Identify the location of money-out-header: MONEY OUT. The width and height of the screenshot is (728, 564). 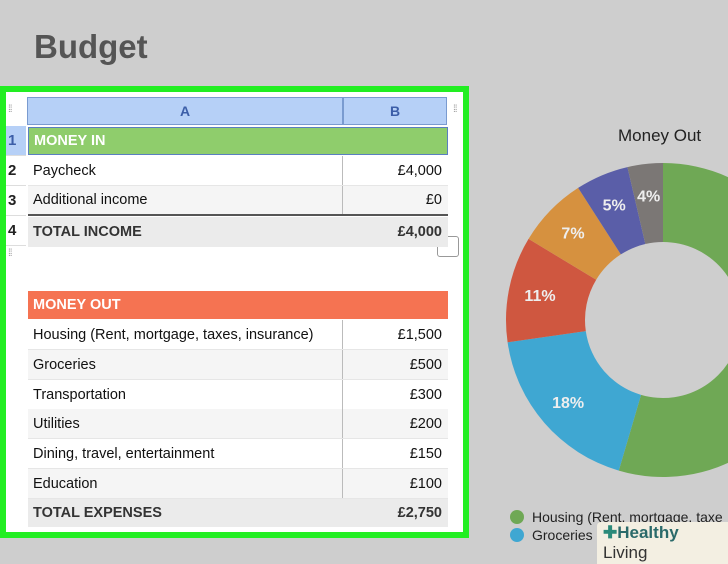
(238, 305).